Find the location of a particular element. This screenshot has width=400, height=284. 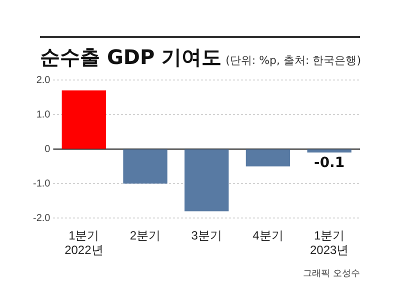

y-tick-label: 0 is located at coordinates (47, 149).